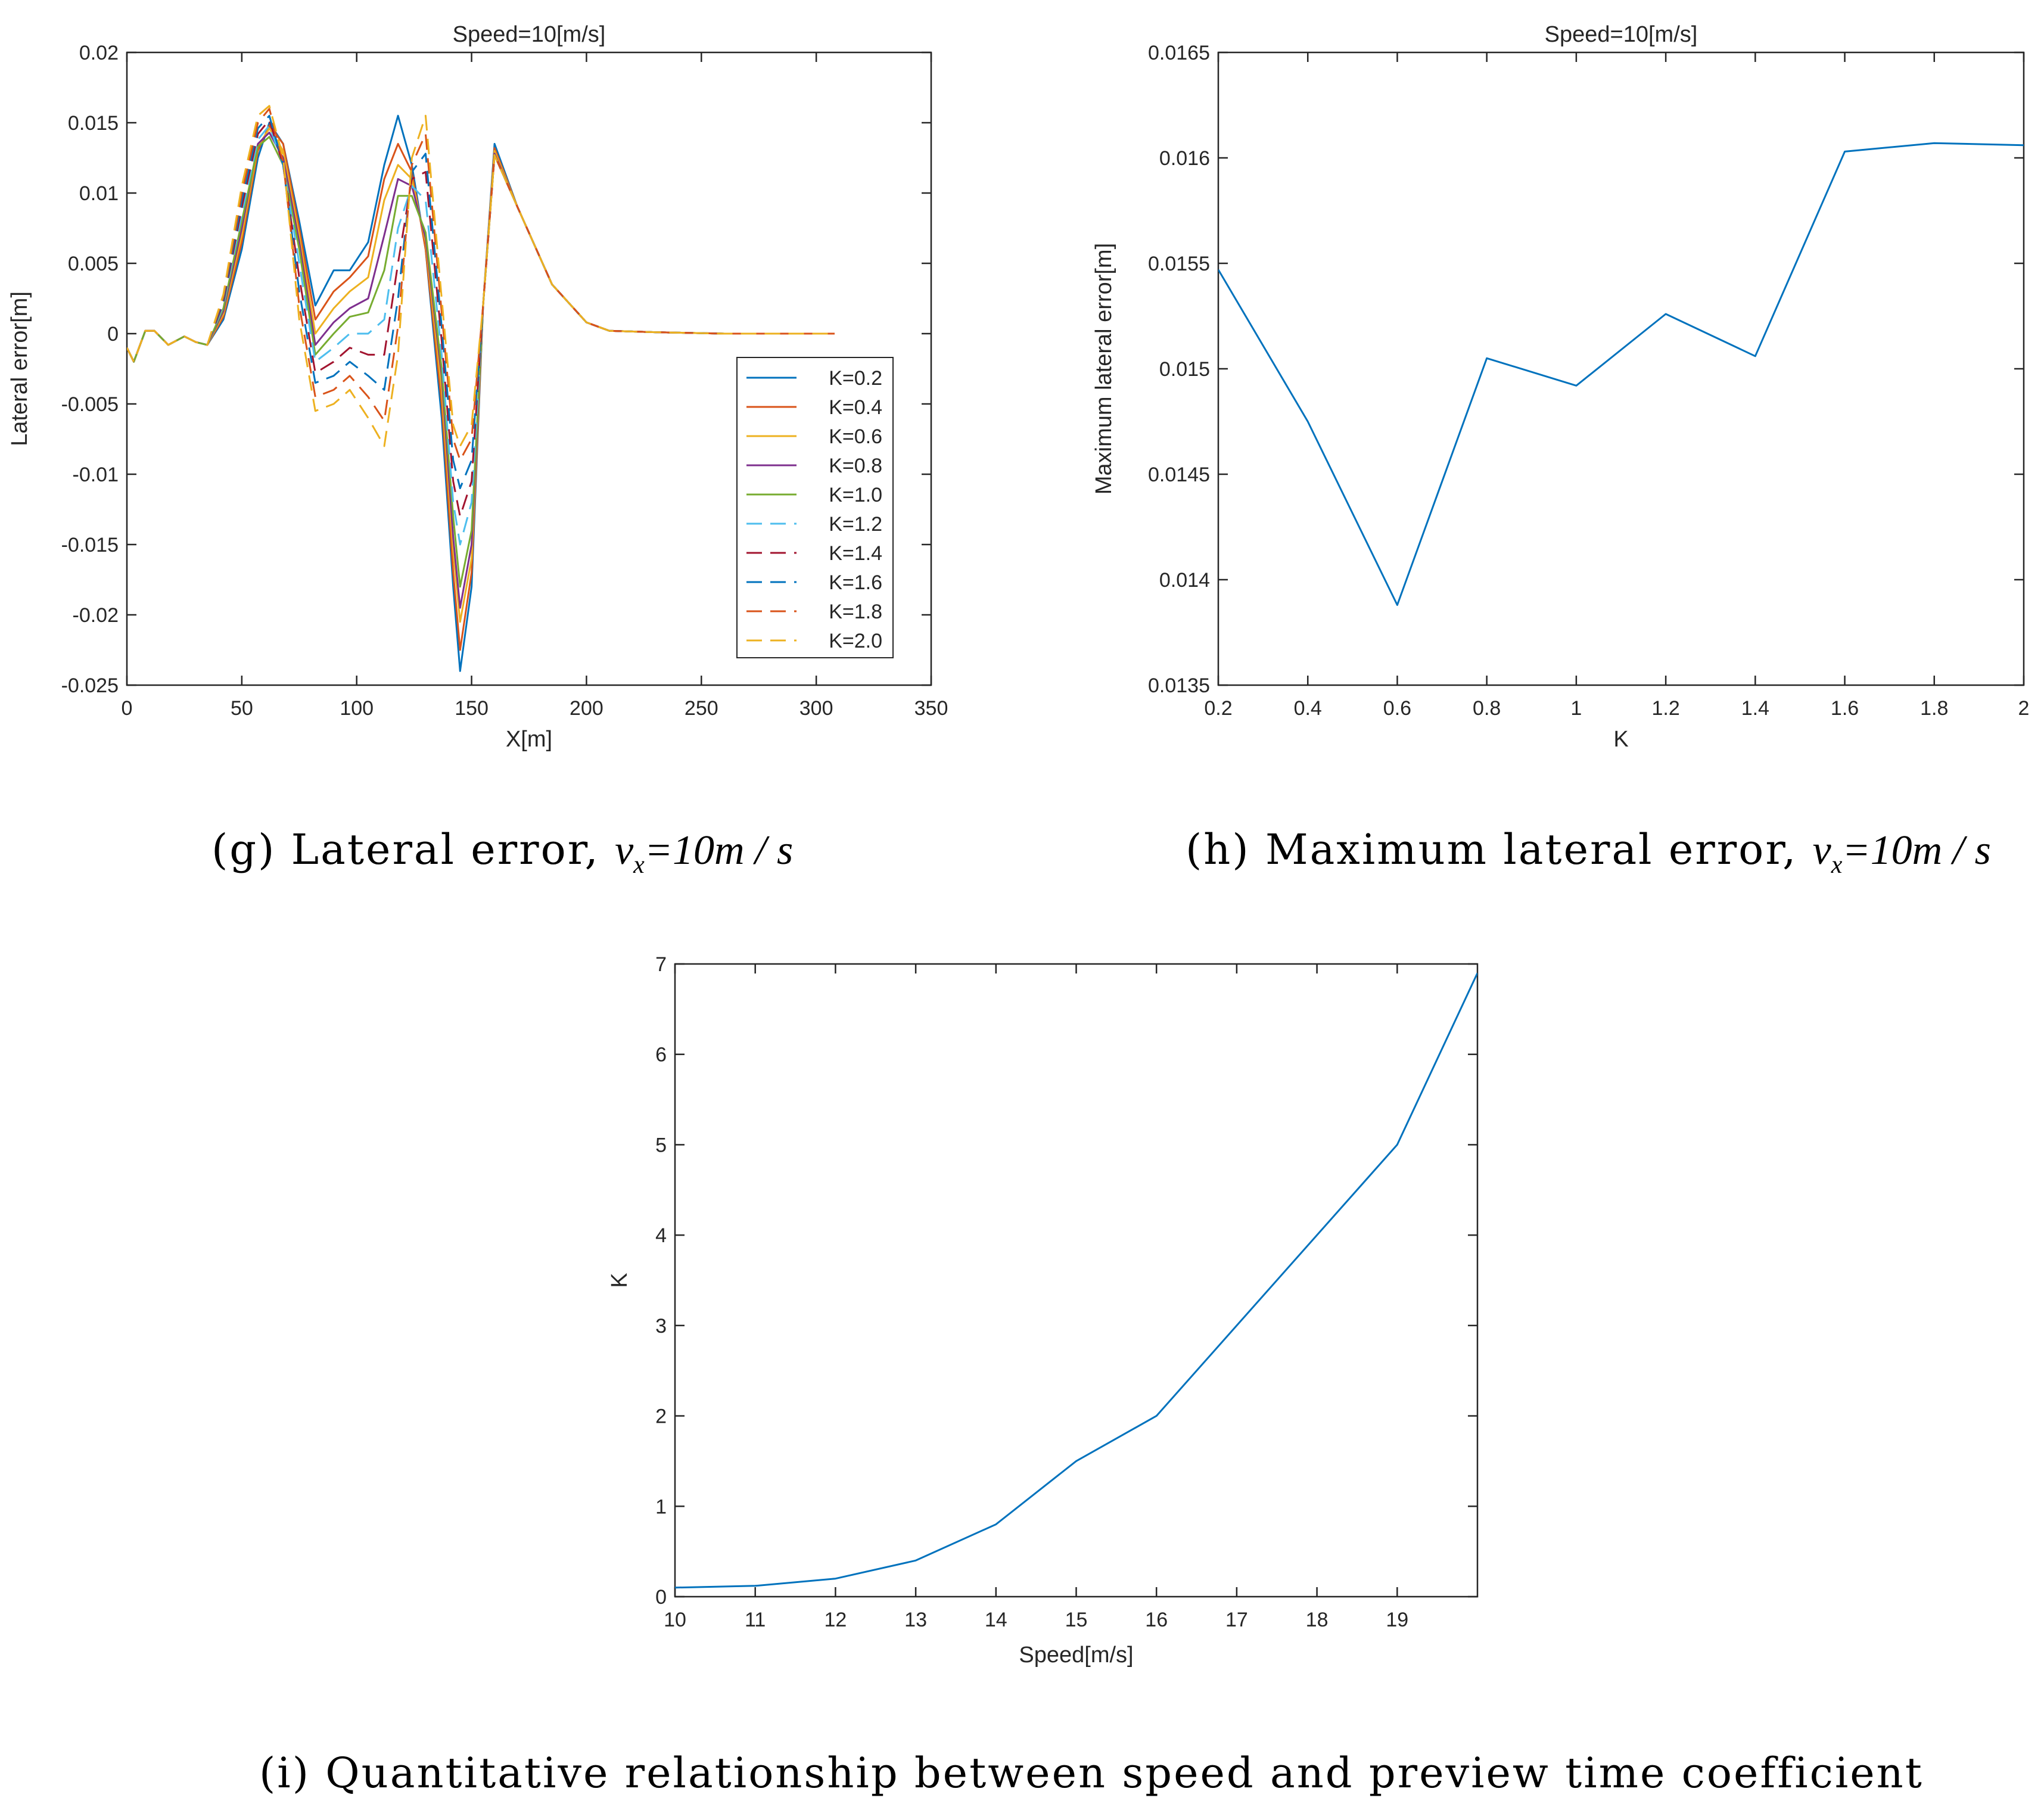  What do you see at coordinates (1184, 158) in the screenshot?
I see `y-tick-label: 0.016` at bounding box center [1184, 158].